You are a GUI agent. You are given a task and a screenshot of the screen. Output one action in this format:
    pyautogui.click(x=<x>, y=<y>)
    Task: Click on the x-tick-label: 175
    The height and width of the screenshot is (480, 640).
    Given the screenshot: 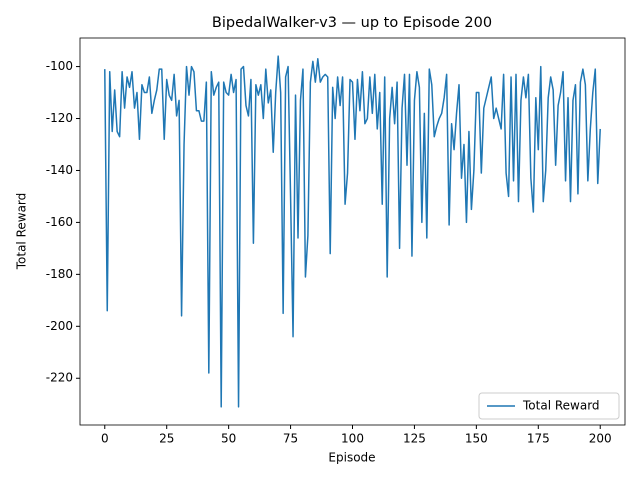 What is the action you would take?
    pyautogui.click(x=538, y=439)
    